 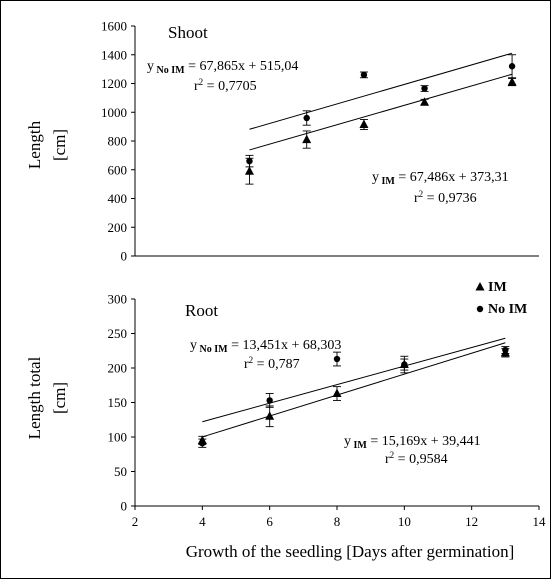 I want to click on y-tick-label: 50, so click(x=120, y=471).